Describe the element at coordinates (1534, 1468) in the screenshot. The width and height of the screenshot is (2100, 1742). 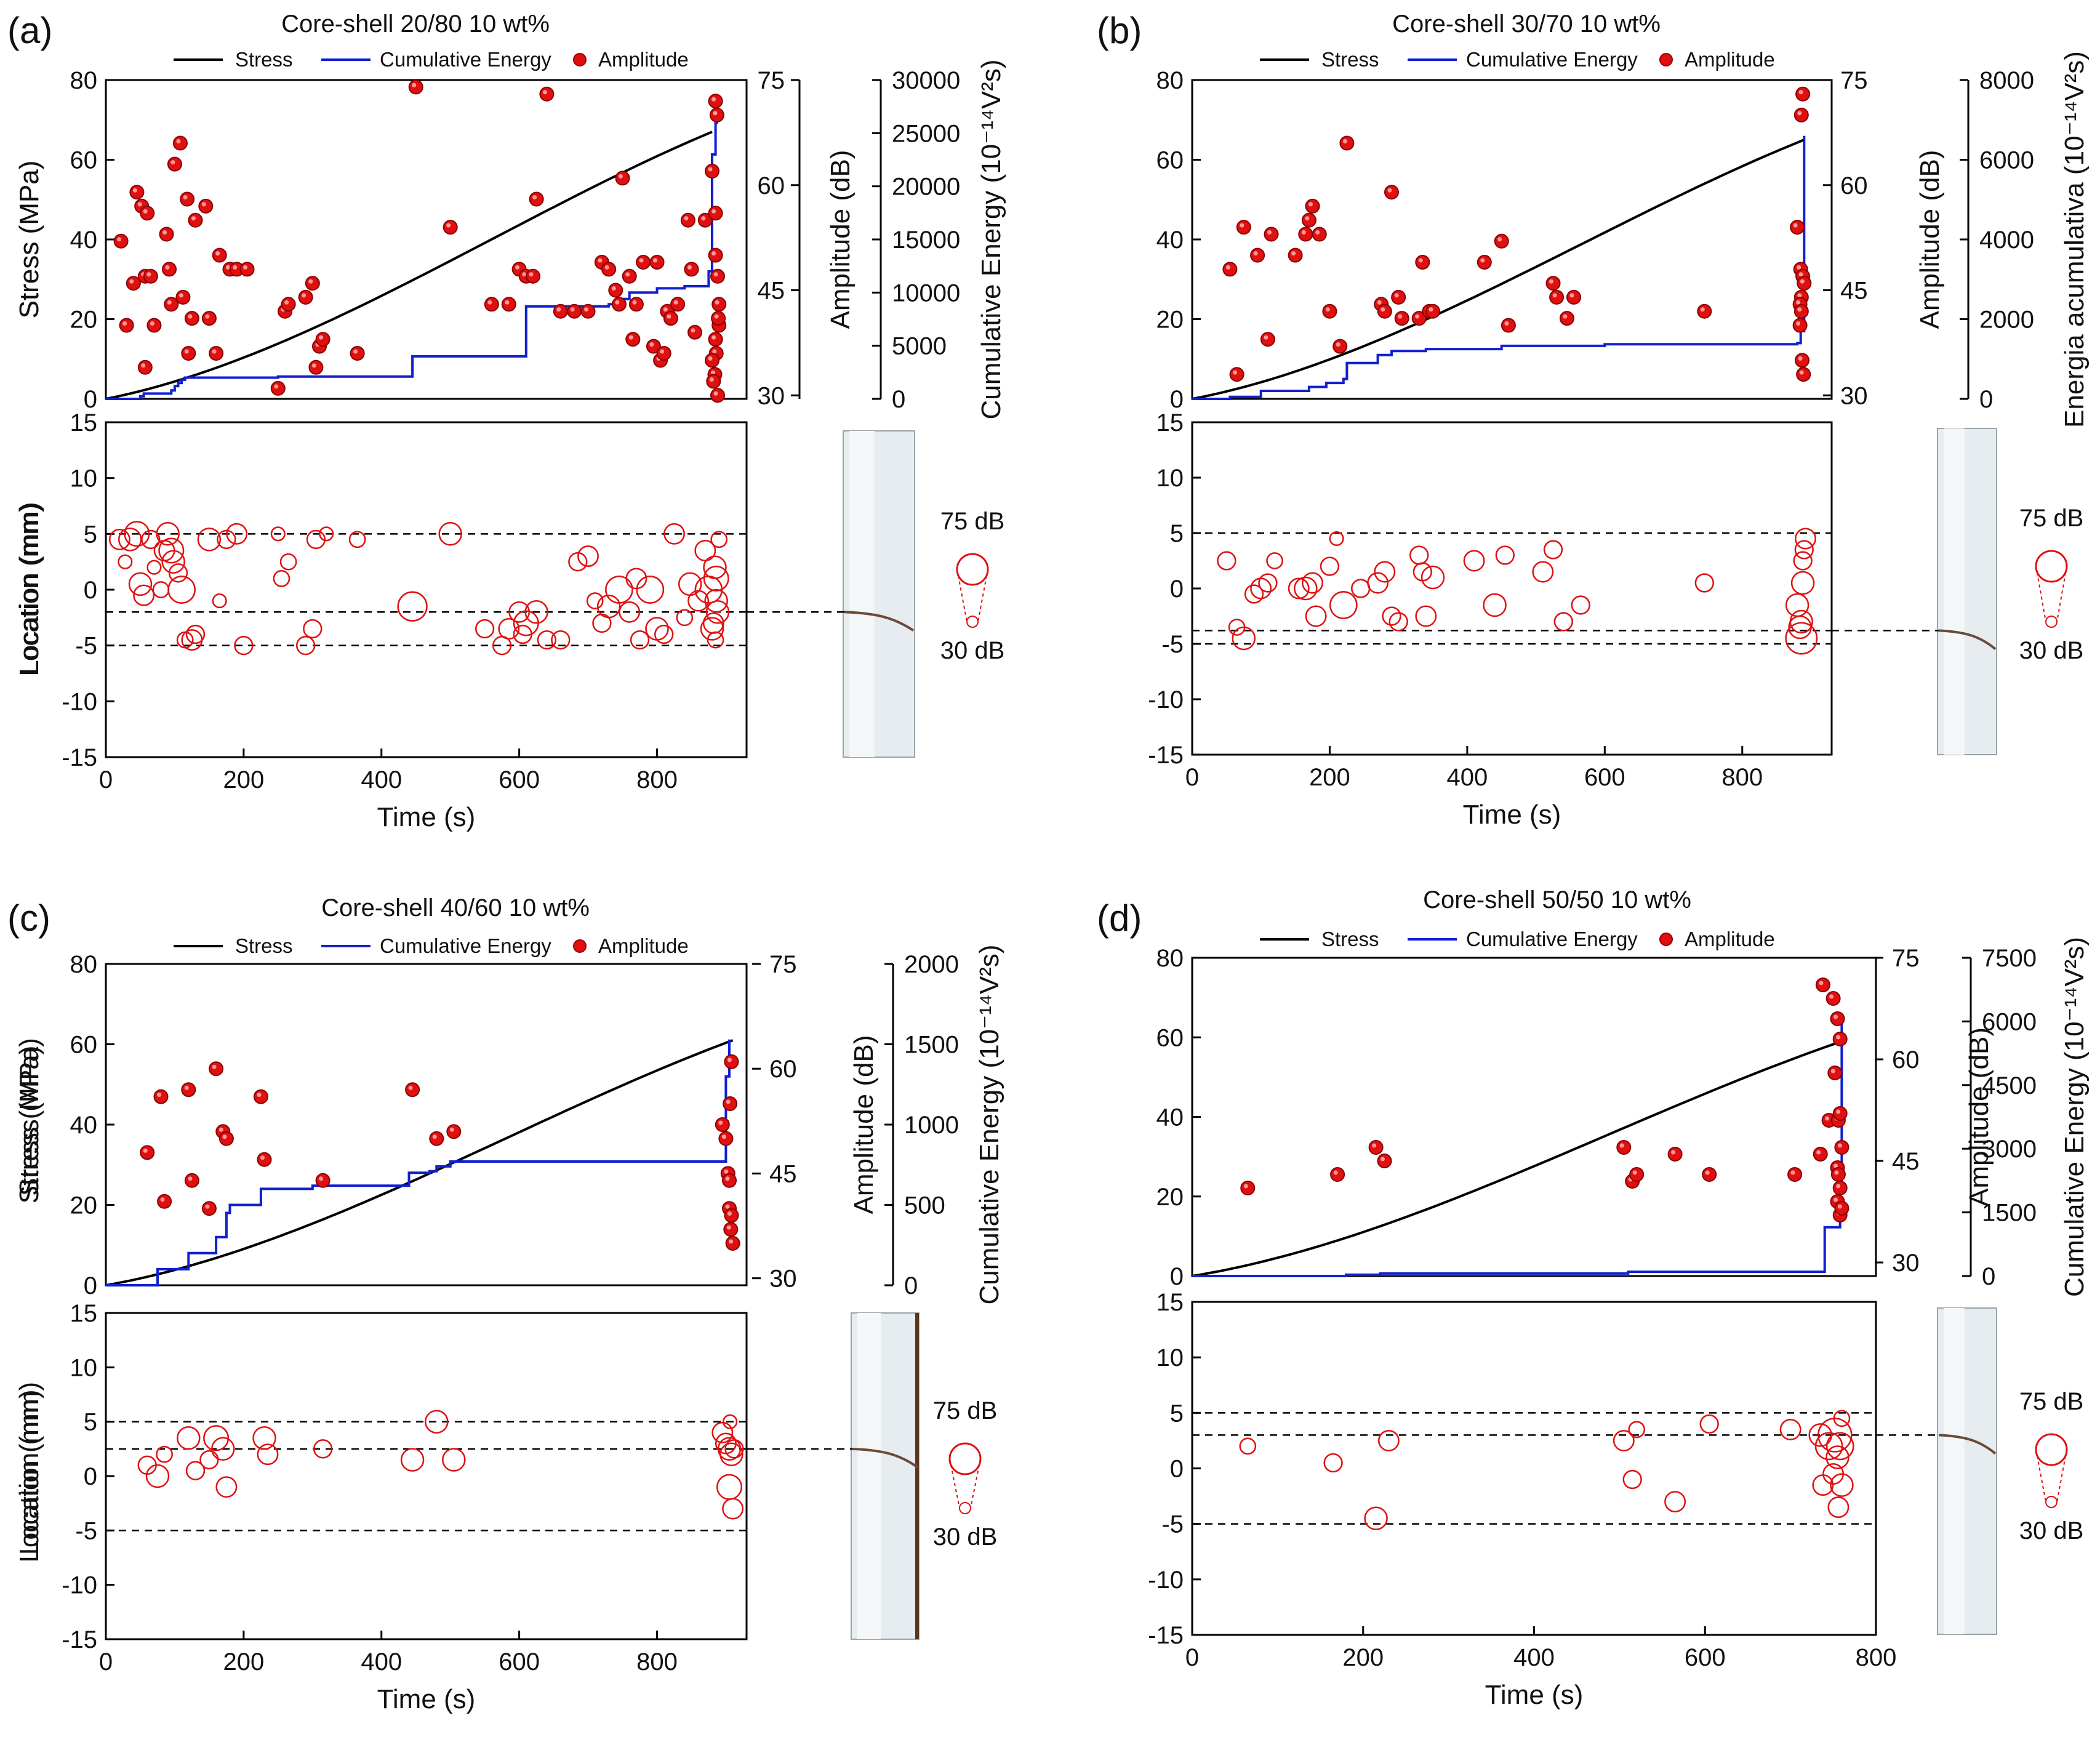
I see `location-plot-frame` at that location.